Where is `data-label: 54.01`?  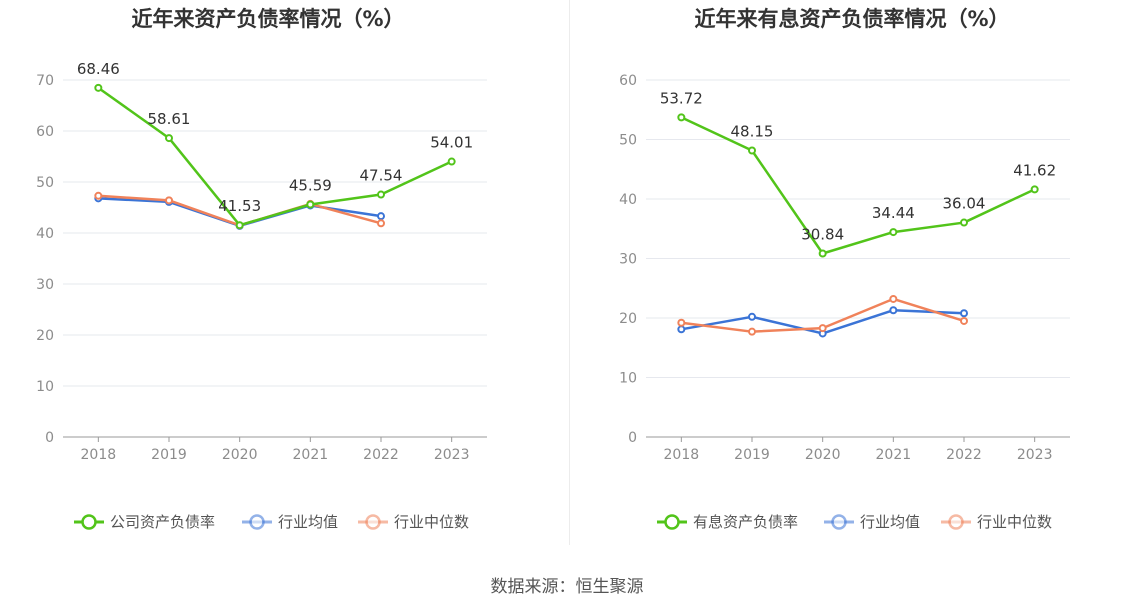
data-label: 54.01 is located at coordinates (451, 143).